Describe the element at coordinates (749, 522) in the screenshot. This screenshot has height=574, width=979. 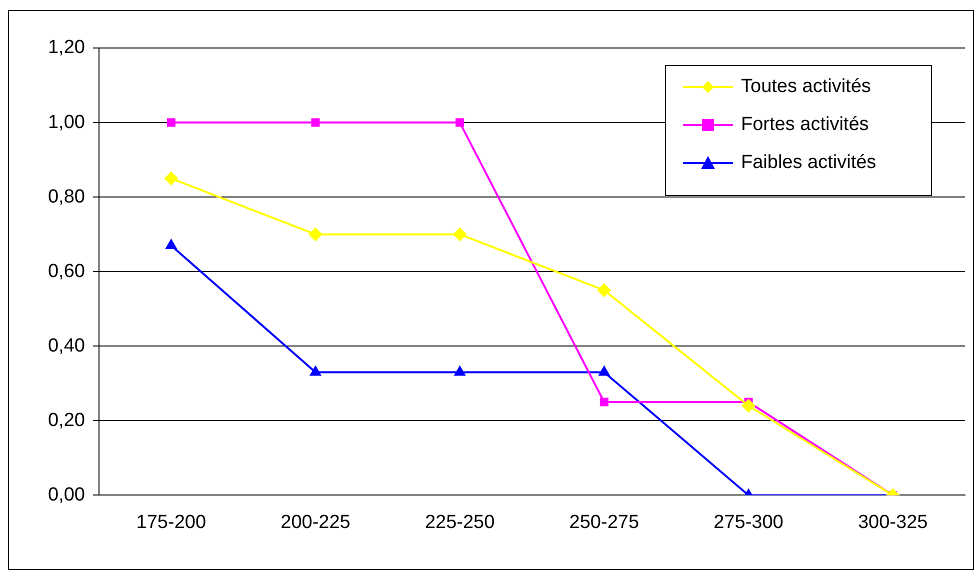
I see `x-tick-label: 275-300` at that location.